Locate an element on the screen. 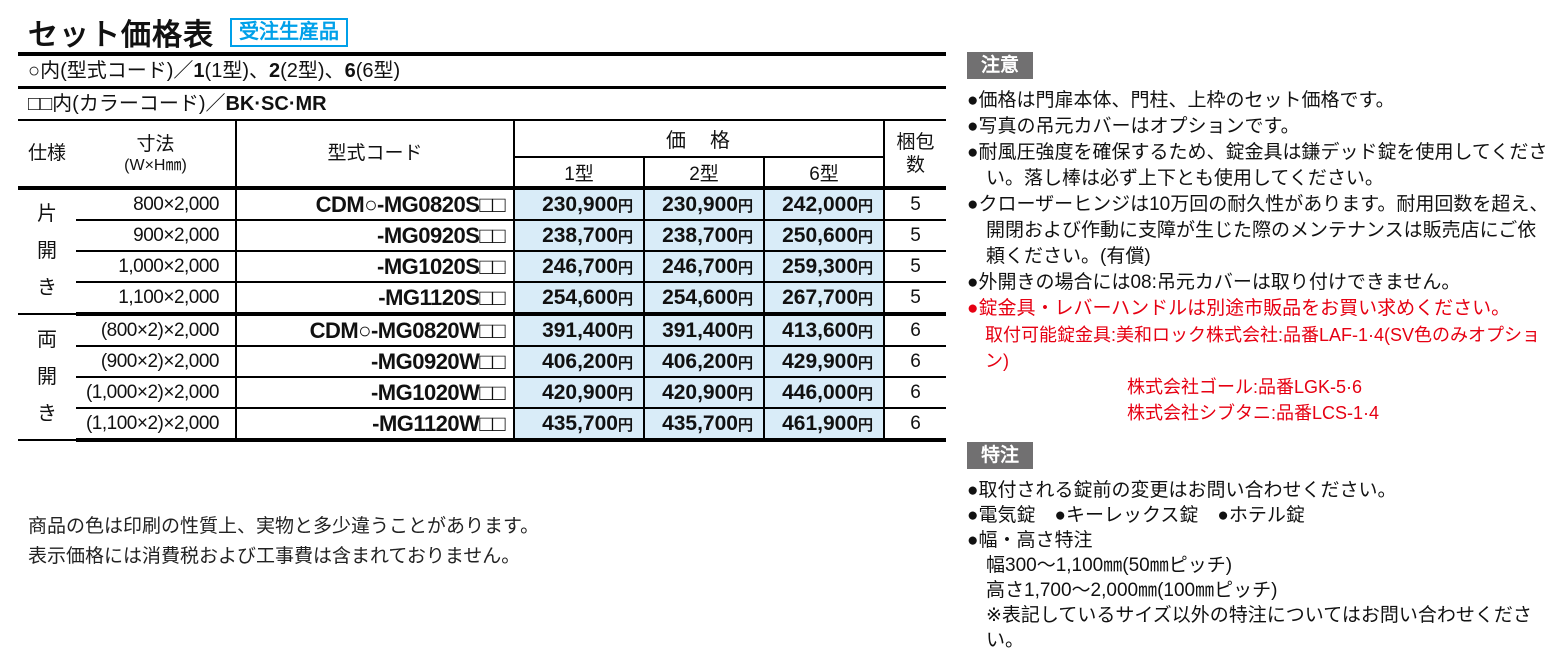 The height and width of the screenshot is (653, 1552). special-order-note: ※表記しているサイズ以外の特注についてはお問い合わせください。 is located at coordinates (1259, 628).